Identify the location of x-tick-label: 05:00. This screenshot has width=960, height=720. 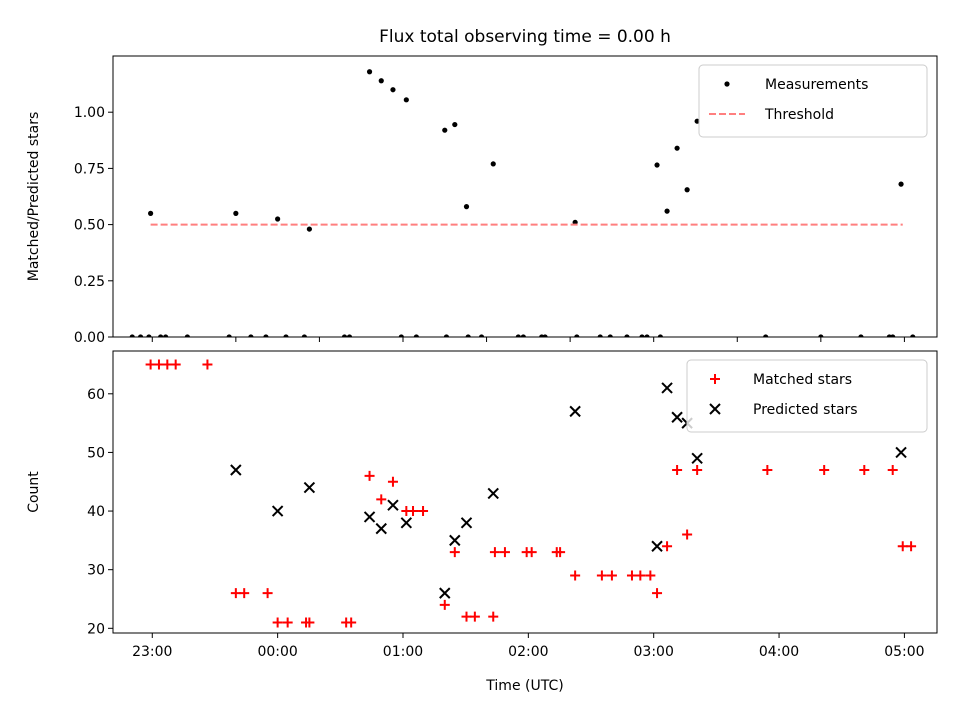
(904, 652).